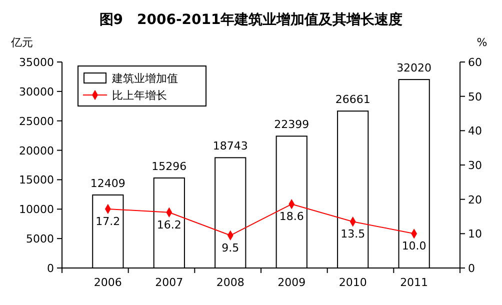 This screenshot has width=502, height=305. What do you see at coordinates (169, 225) in the screenshot?
I see `data-label: 16.2` at bounding box center [169, 225].